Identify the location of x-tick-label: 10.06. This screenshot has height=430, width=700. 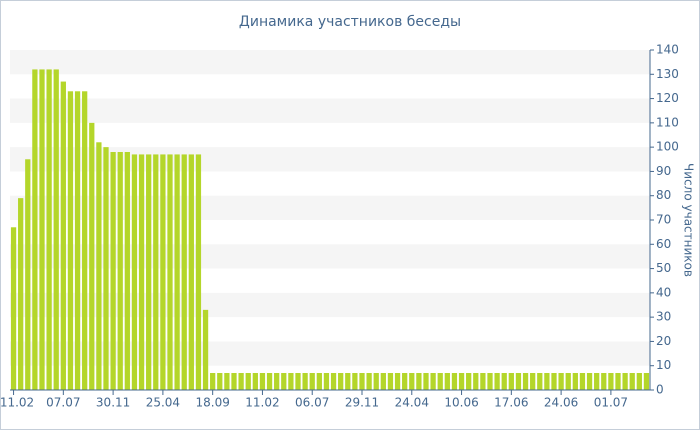
(461, 403).